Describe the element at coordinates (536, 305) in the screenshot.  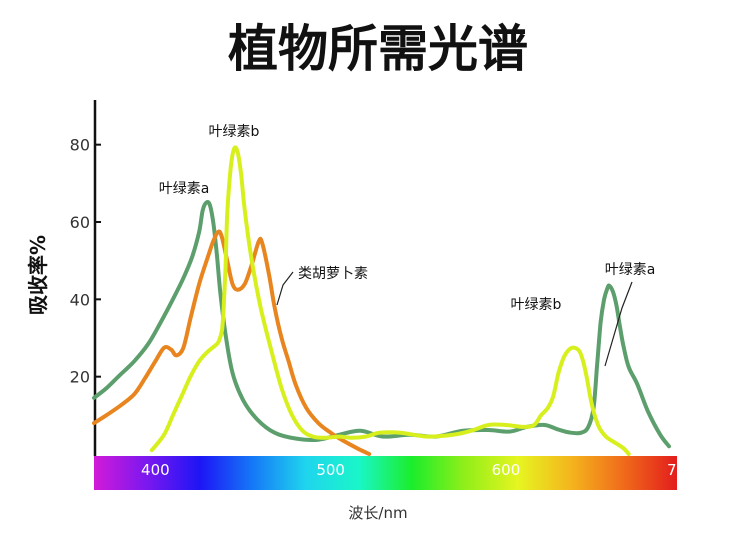
I see `annotation-chlorophyll-b-red-label: 叶绿素b` at that location.